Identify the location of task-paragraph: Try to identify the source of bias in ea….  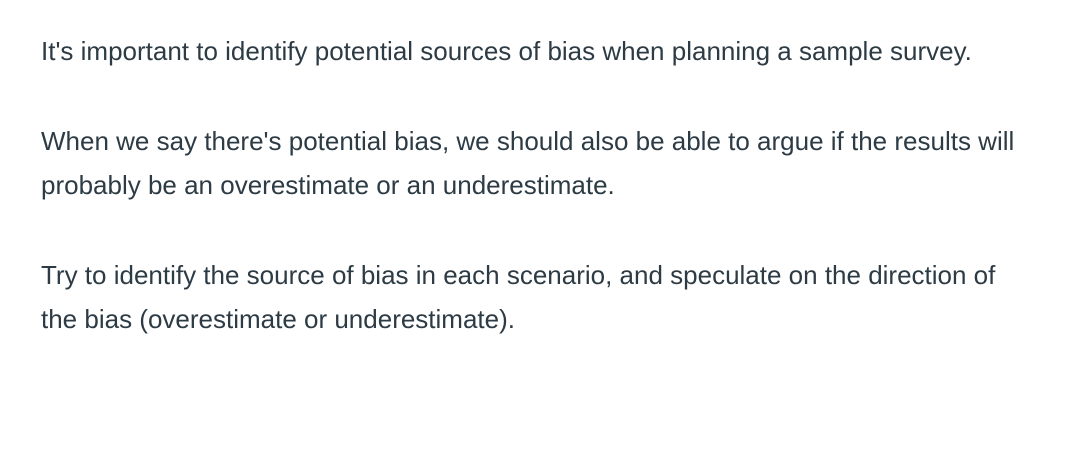
(518, 297).